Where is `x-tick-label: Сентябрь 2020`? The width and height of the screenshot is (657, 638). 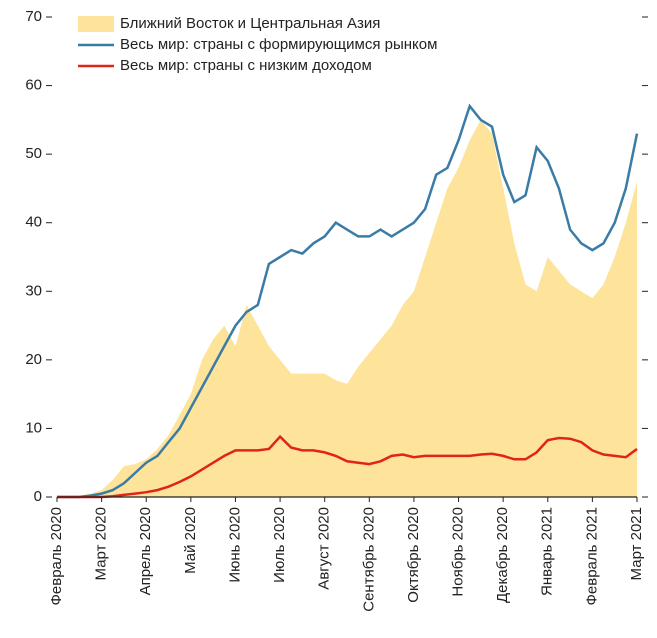
x-tick-label: Сентябрь 2020 is located at coordinates (368, 559).